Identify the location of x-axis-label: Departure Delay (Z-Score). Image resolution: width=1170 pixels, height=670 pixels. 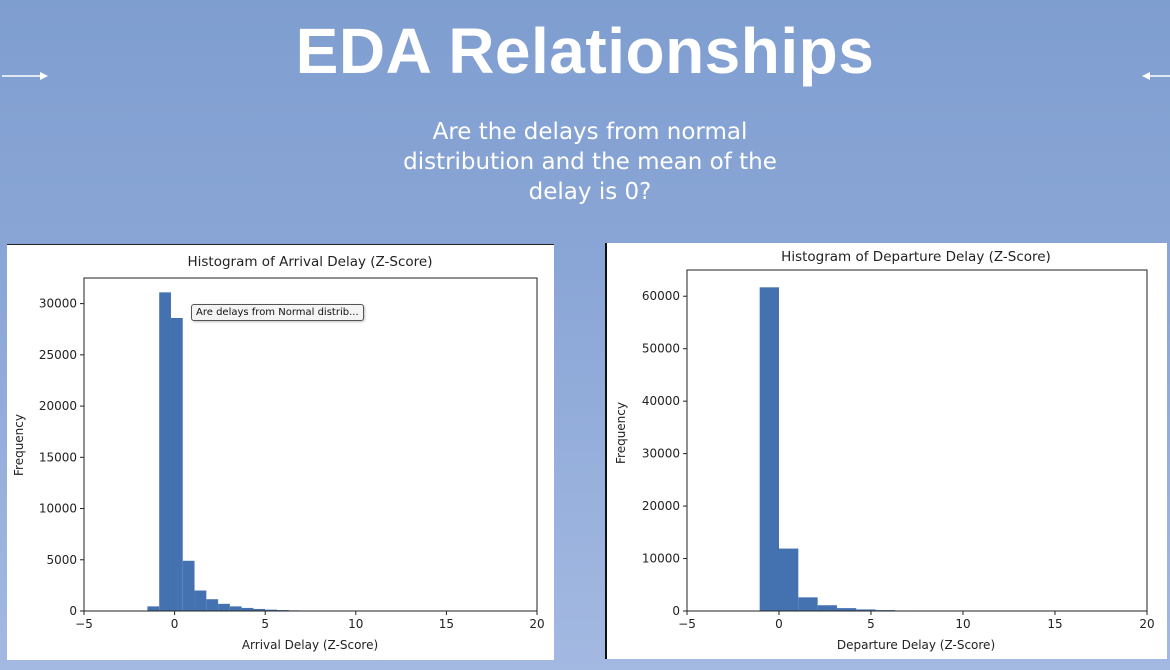
(916, 645).